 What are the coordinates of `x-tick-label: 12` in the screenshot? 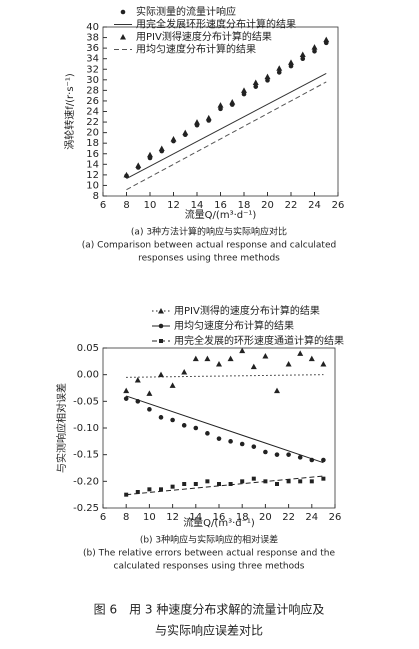 It's located at (173, 205).